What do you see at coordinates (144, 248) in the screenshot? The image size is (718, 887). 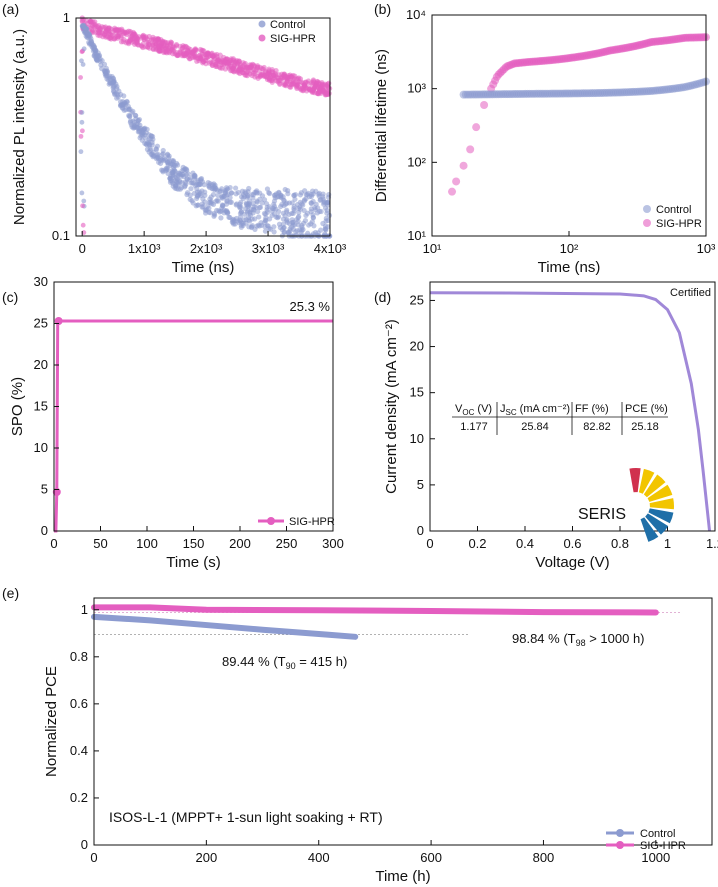 I see `panel-a-xtick-label: 1x10³` at bounding box center [144, 248].